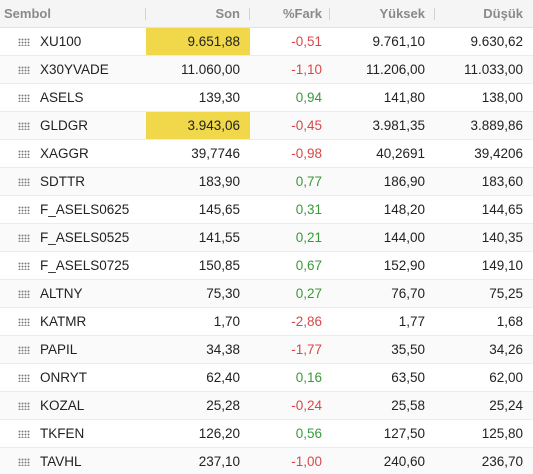 The image size is (533, 474). Describe the element at coordinates (266, 182) in the screenshot. I see `table-row: SDTTR 183,90 0,77 186,90 183,60` at that location.